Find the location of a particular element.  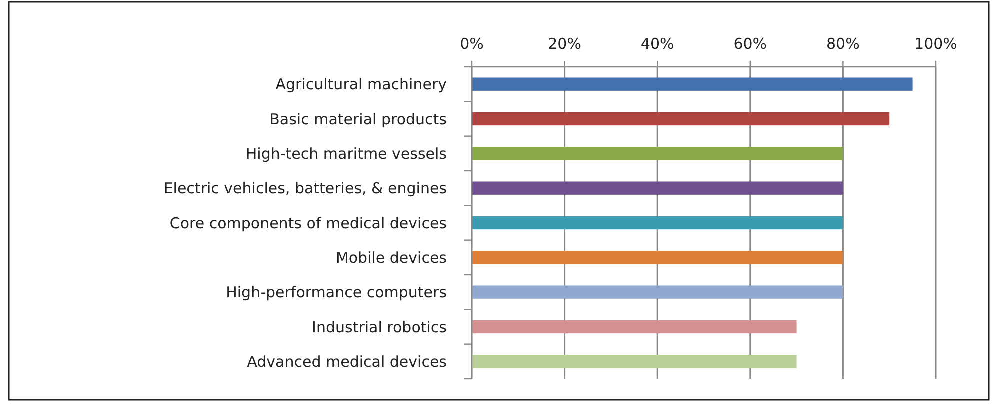

y-tick-label: Core components of medical devices is located at coordinates (309, 223).